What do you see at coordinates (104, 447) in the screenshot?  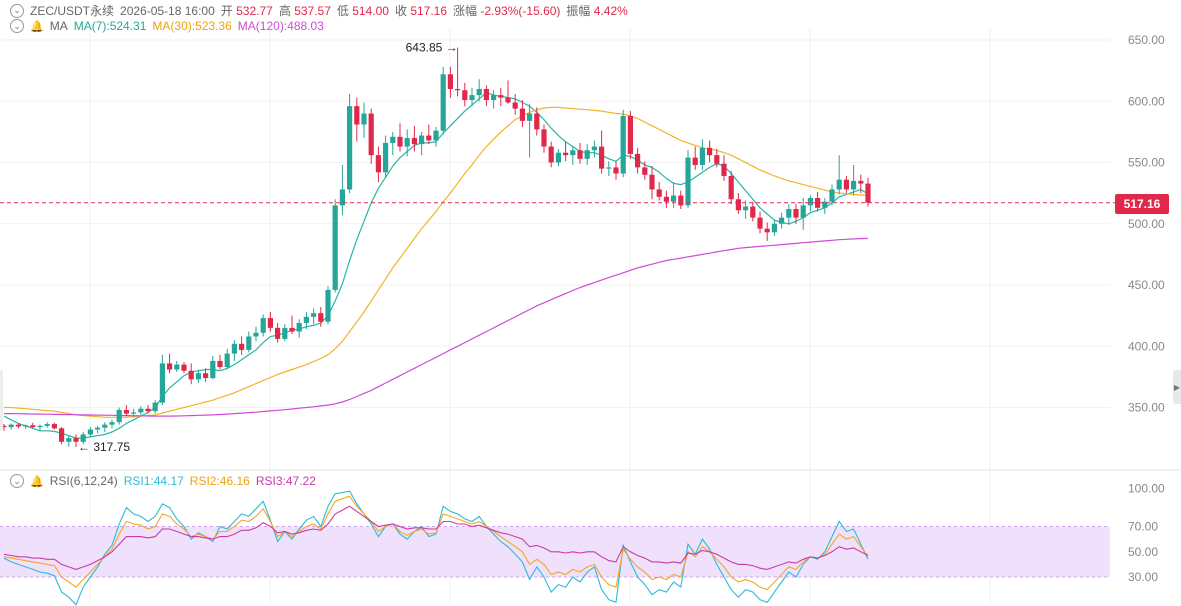 I see `low-annotation: ← 317.75` at bounding box center [104, 447].